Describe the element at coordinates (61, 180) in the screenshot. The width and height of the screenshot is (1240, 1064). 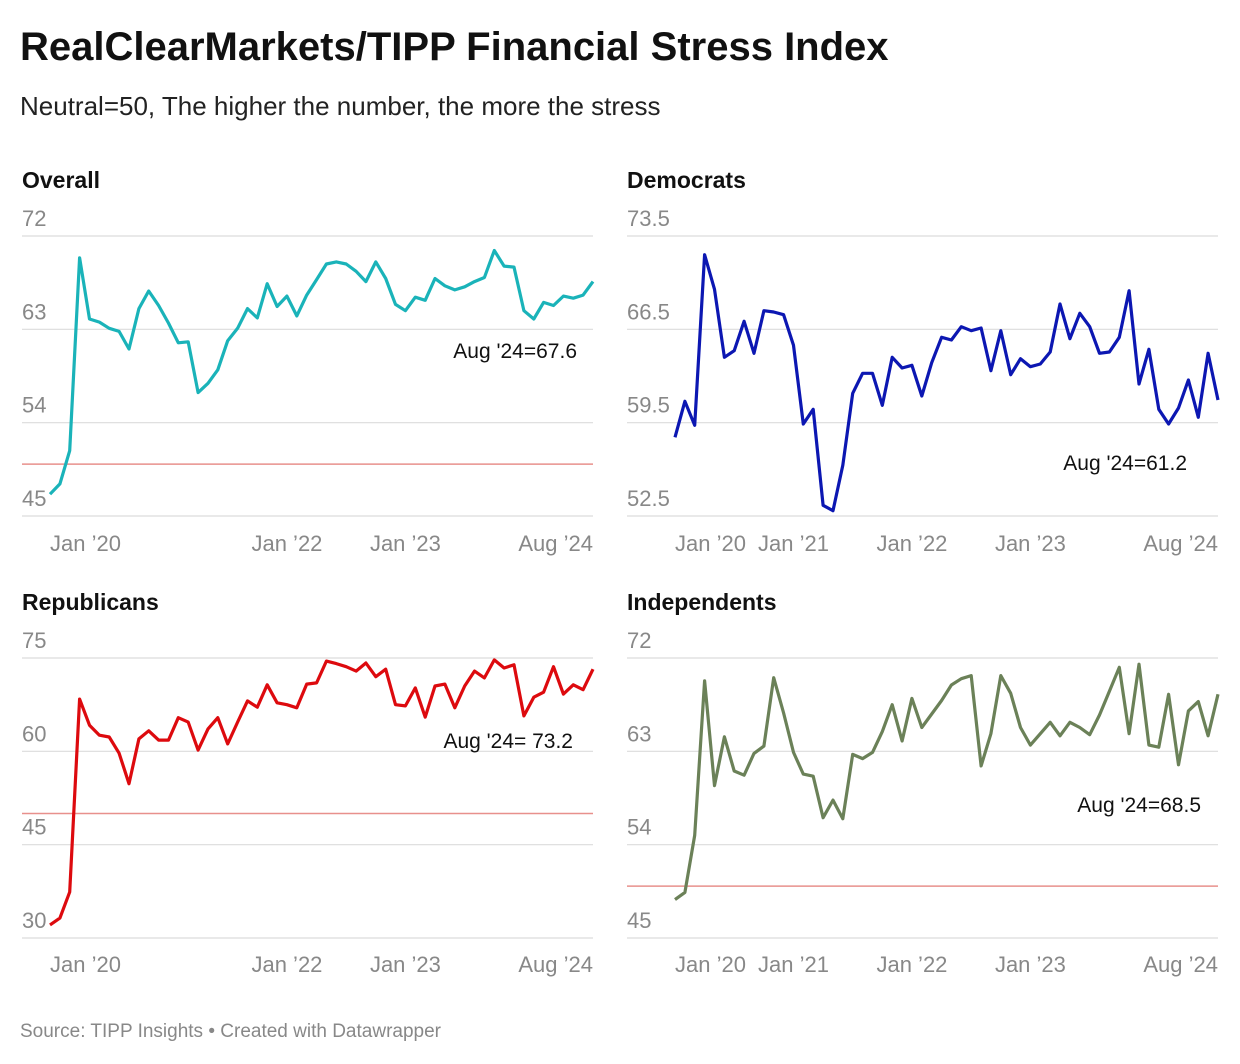
I see `panel-title: Overall` at that location.